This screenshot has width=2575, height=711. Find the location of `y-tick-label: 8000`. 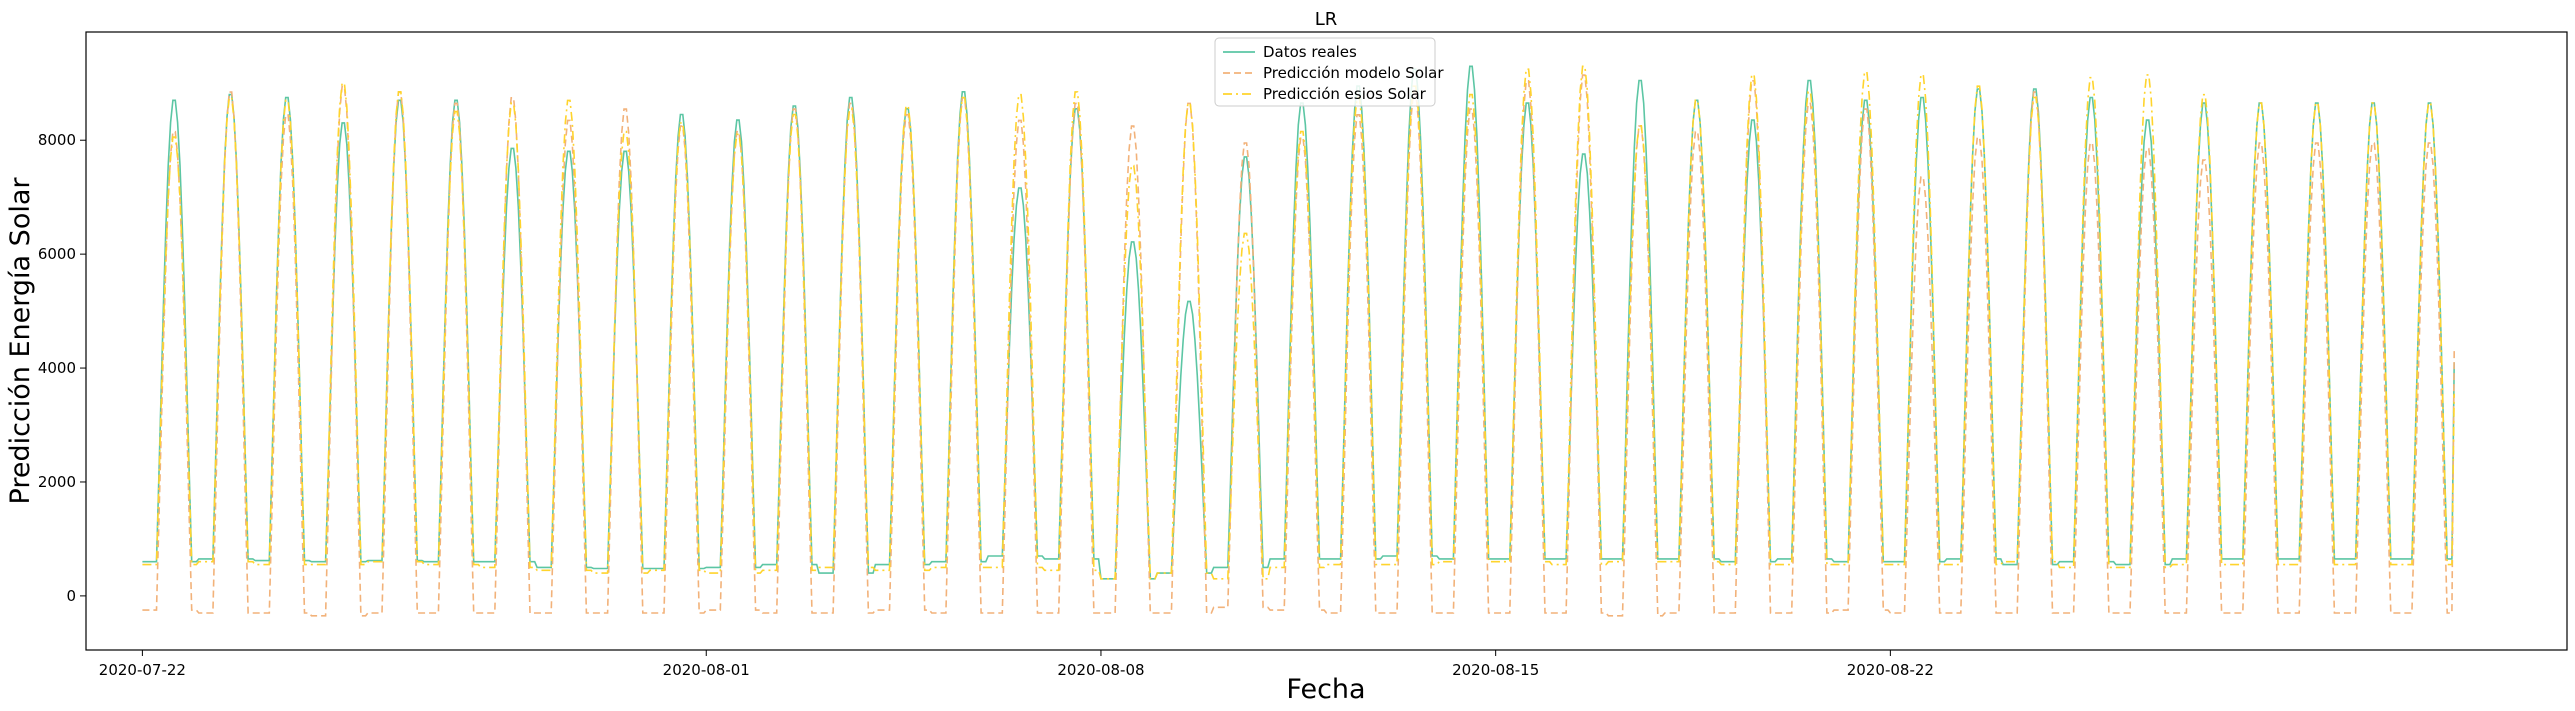

y-tick-label: 8000 is located at coordinates (57, 140).